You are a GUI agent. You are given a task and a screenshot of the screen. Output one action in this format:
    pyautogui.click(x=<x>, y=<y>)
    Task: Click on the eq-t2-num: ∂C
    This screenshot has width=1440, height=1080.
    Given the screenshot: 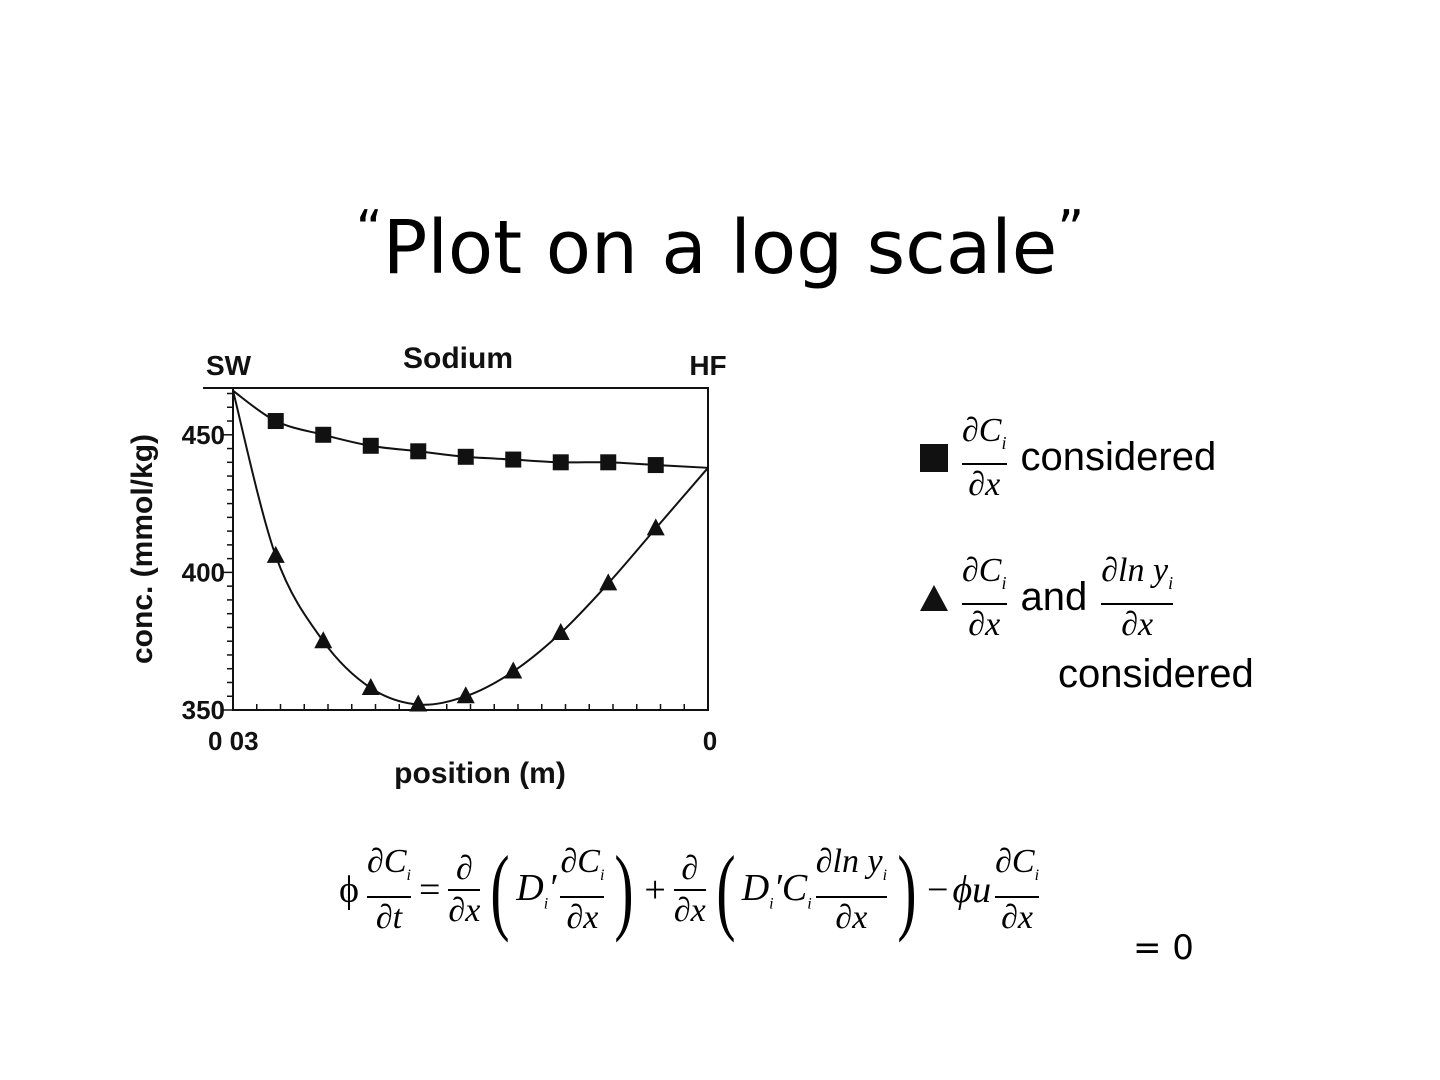 What is the action you would take?
    pyautogui.click(x=580, y=862)
    